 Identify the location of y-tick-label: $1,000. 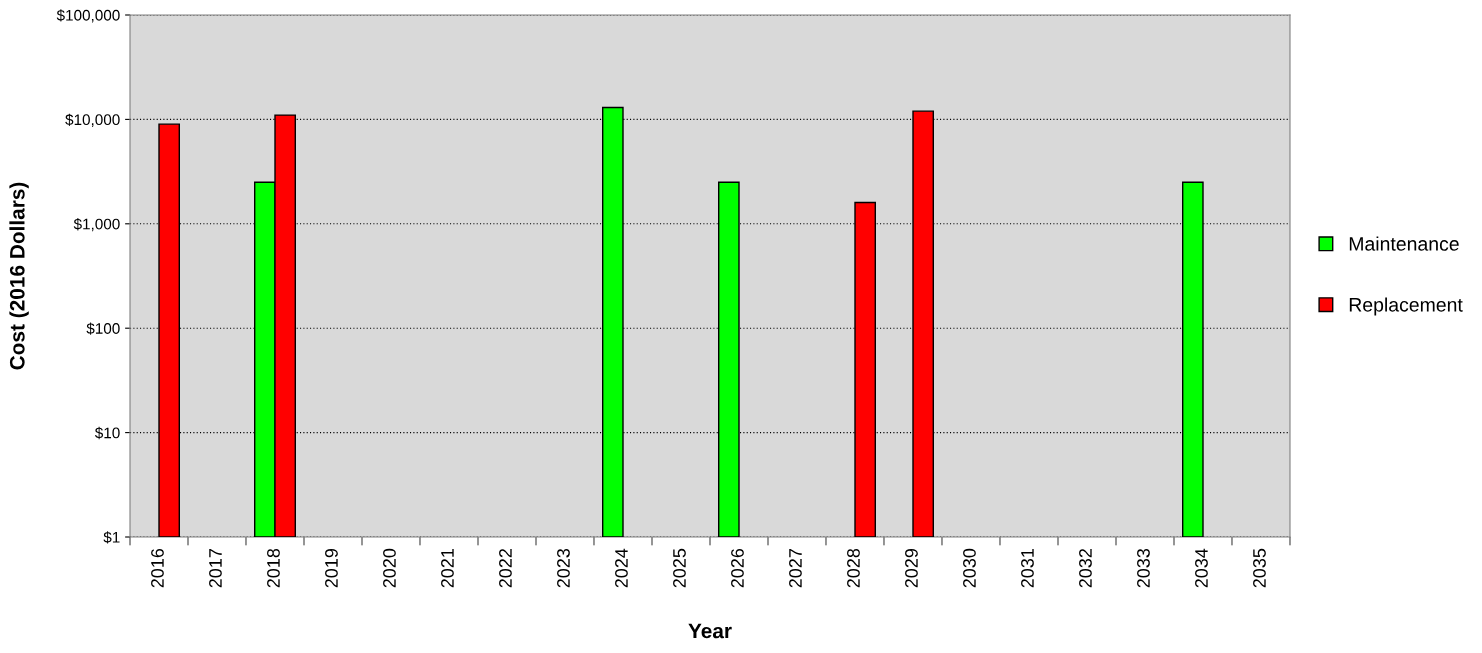
(96, 225).